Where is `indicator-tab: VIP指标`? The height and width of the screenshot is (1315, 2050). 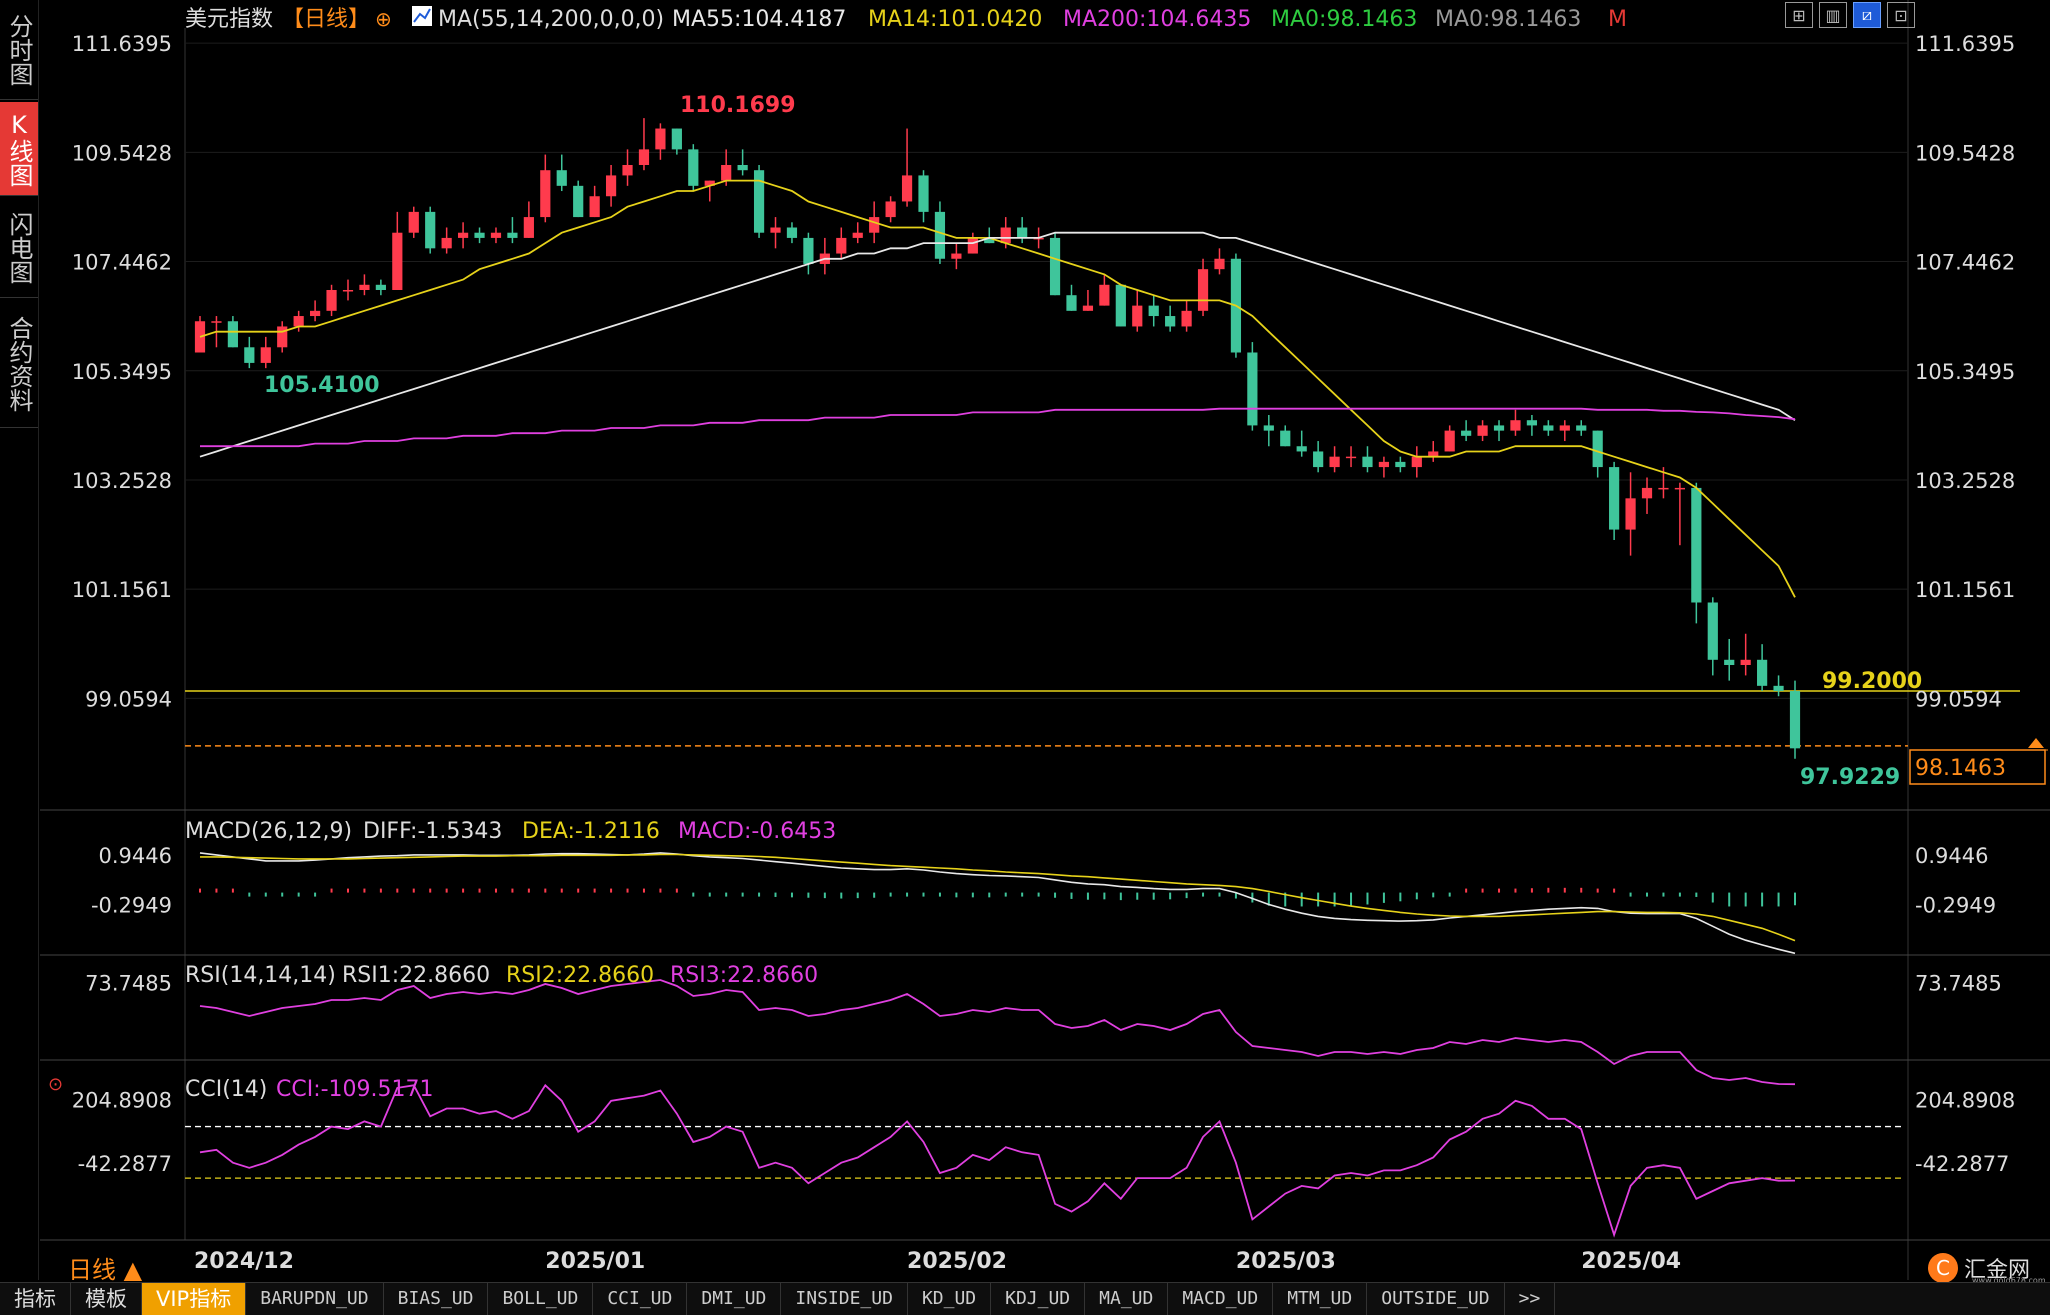 indicator-tab: VIP指标 is located at coordinates (194, 1299).